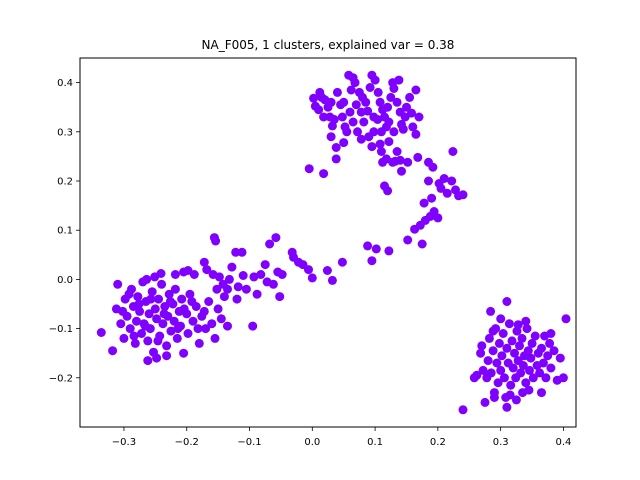 This screenshot has height=480, width=640. Describe the element at coordinates (501, 442) in the screenshot. I see `x-tick-label: 0.3` at that location.